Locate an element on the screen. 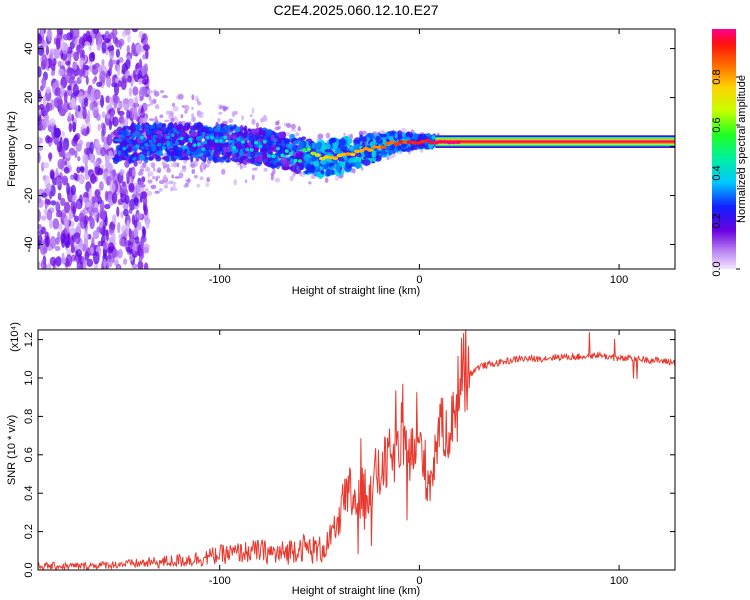 This screenshot has width=750, height=600. spectrogram-y-label: Frequency (Hz) is located at coordinates (12, 149).